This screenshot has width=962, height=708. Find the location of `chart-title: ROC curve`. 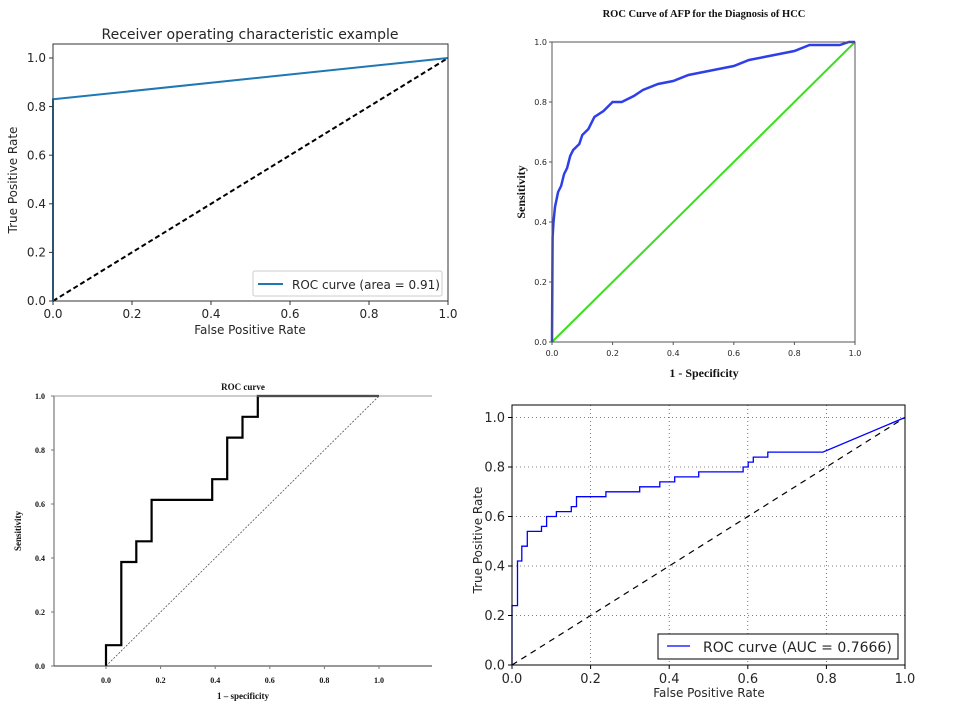

chart-title: ROC curve is located at coordinates (243, 387).